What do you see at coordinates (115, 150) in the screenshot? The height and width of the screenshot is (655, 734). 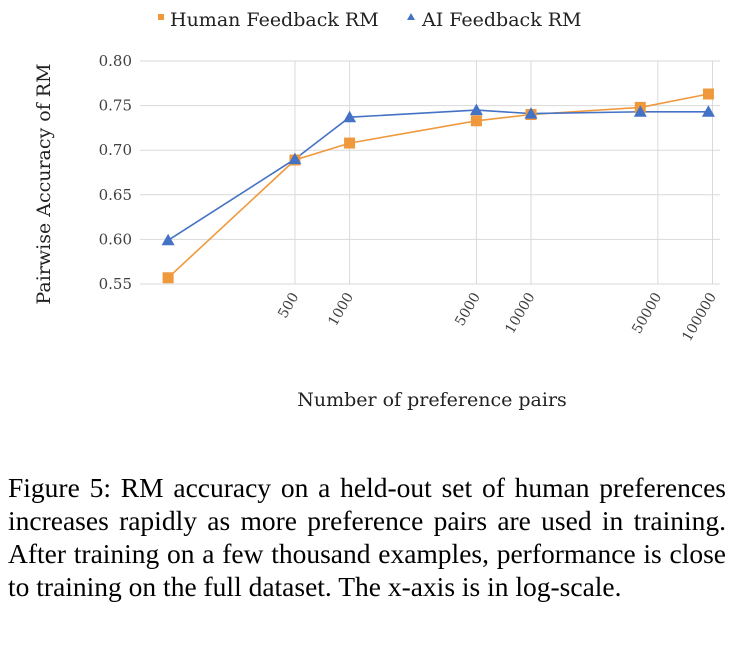 I see `y-tick-label: 0.70` at bounding box center [115, 150].